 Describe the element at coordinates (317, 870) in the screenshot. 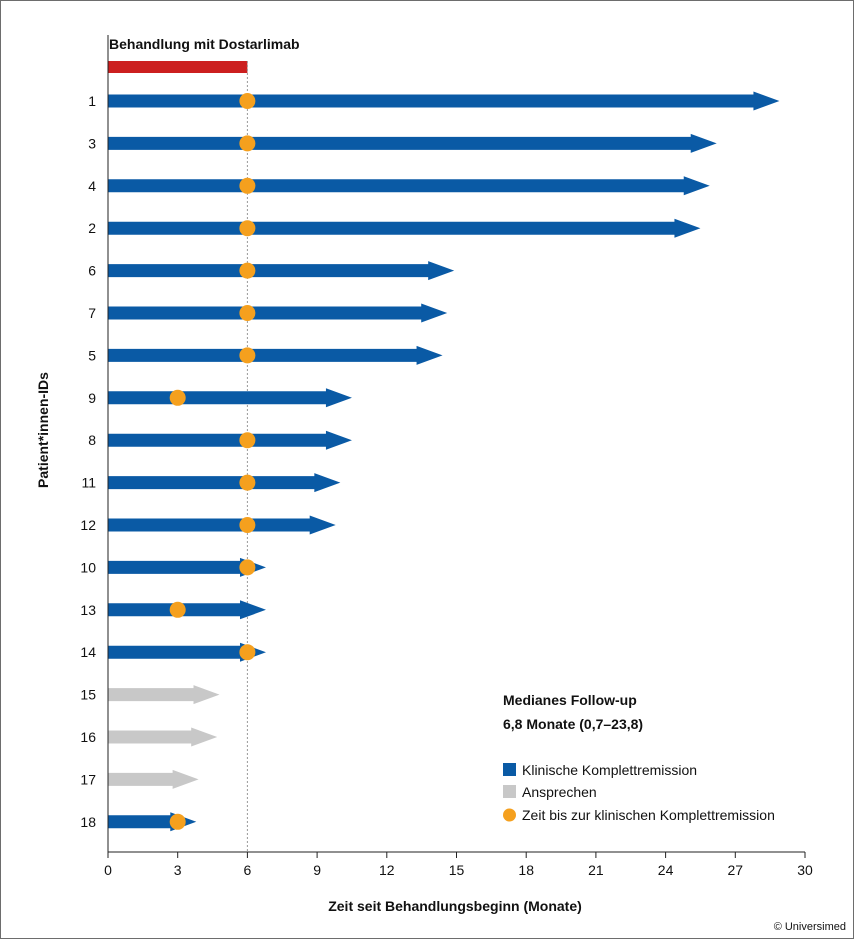

I see `x-tick-label: 9` at that location.